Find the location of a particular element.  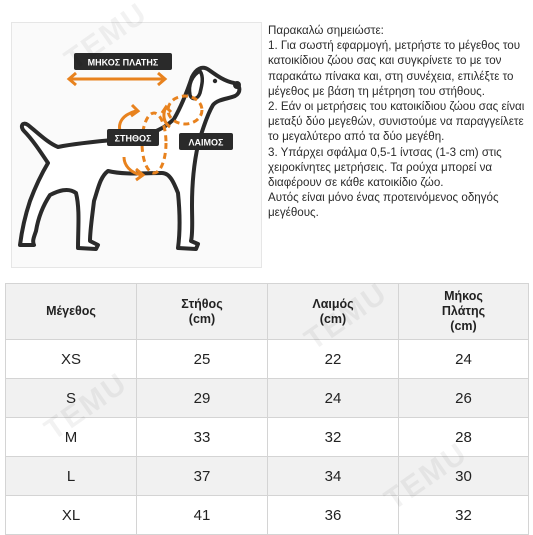

back-length-label: ΜΗΚΟΣ ΠΛΑΤΗΣ is located at coordinates (123, 61).